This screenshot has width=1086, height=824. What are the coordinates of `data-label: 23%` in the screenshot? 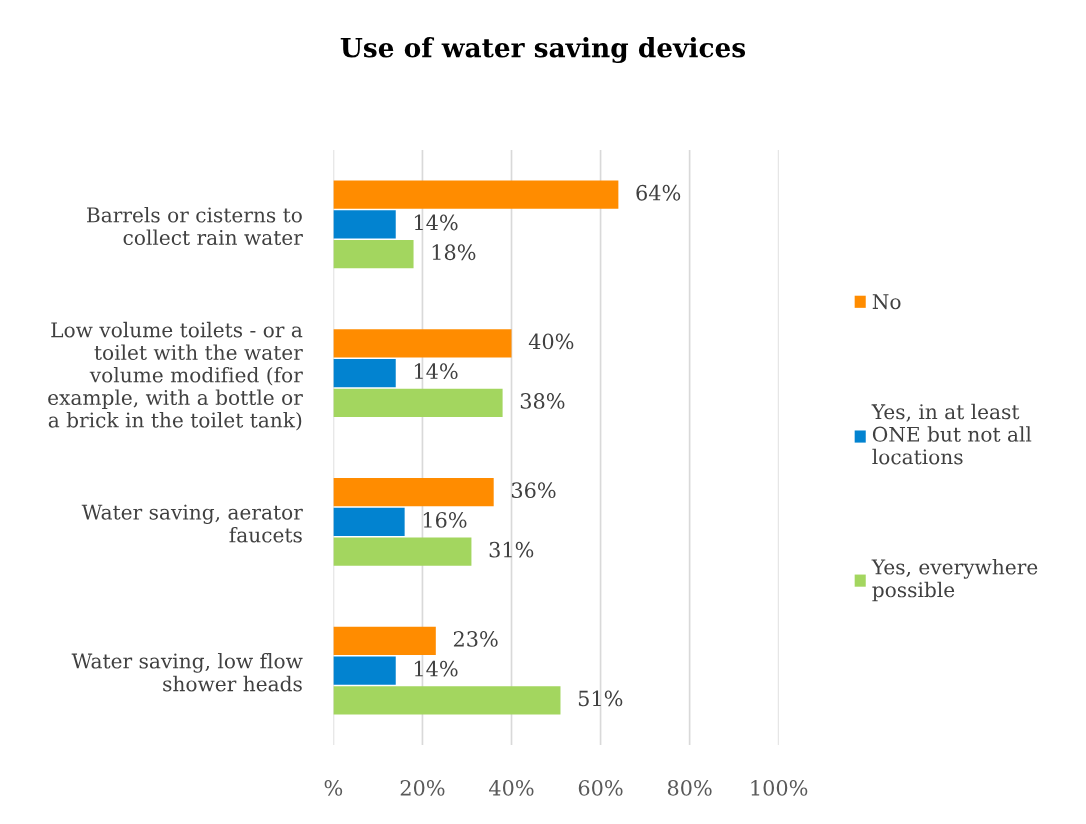 It's located at (475, 639).